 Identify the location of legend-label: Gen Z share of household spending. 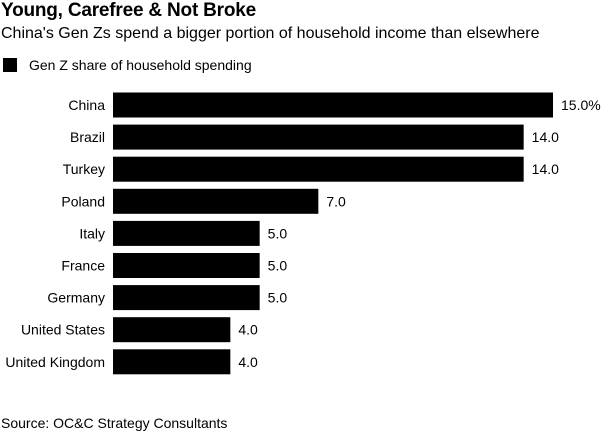
(140, 65).